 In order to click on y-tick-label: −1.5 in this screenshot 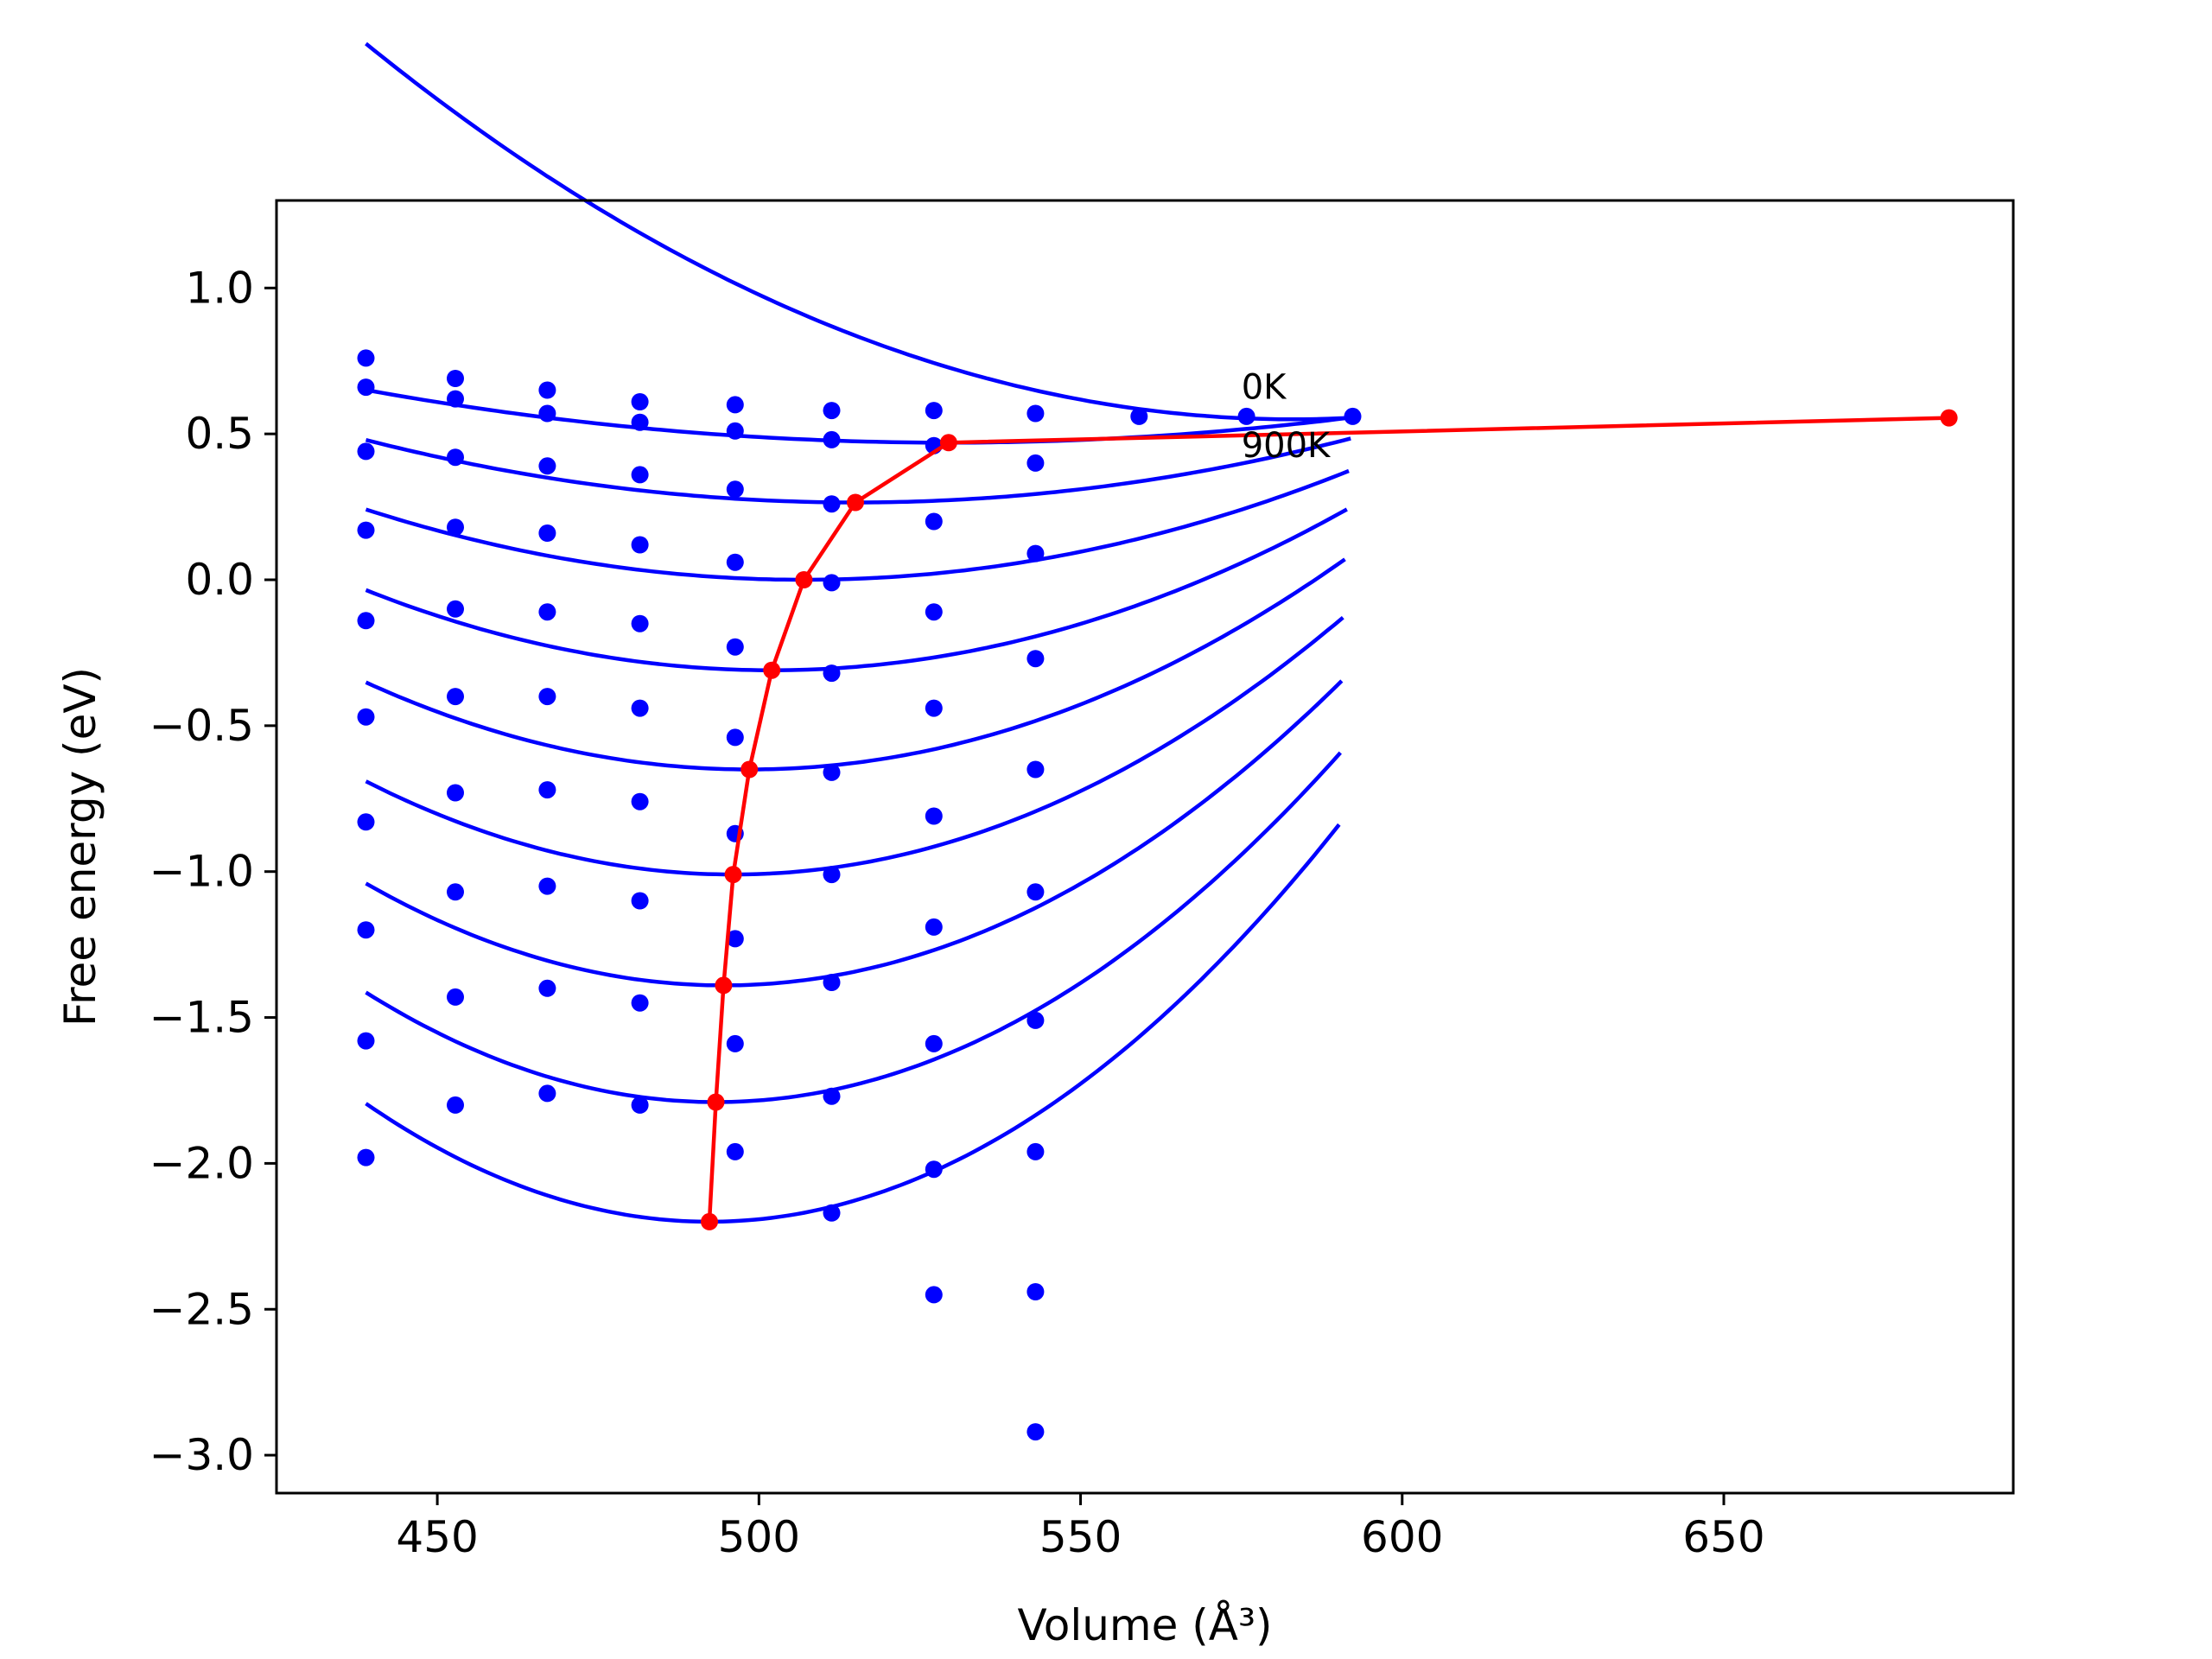, I will do `click(201, 1018)`.